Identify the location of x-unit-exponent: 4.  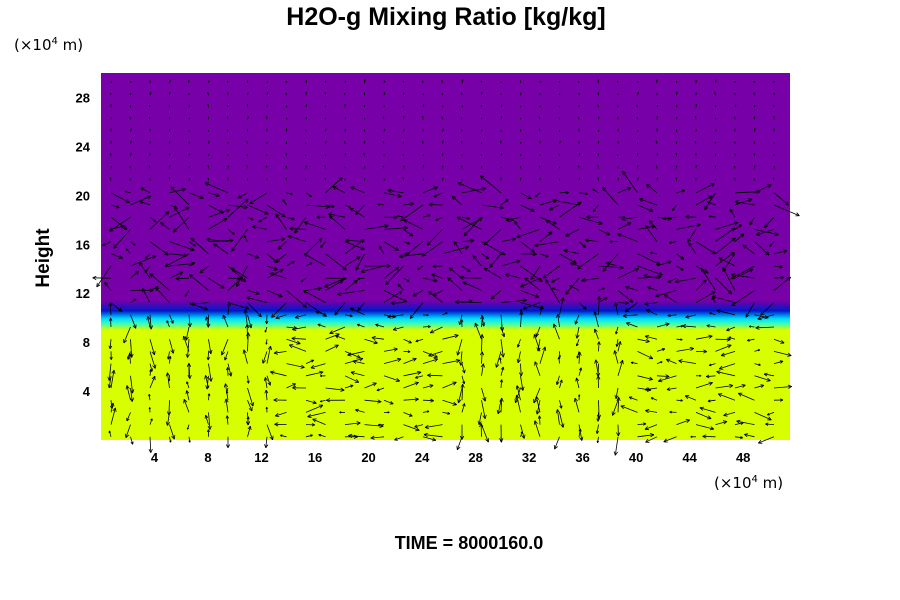
(755, 479).